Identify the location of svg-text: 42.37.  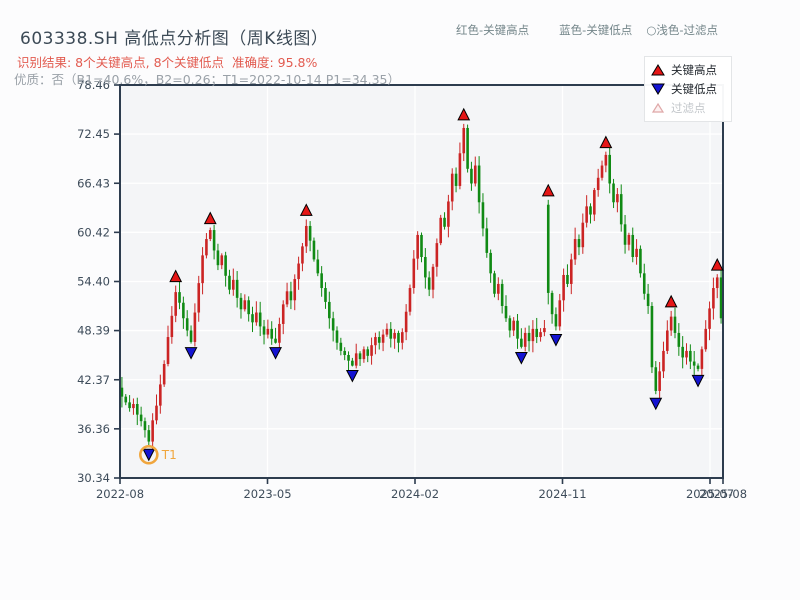
(93, 380).